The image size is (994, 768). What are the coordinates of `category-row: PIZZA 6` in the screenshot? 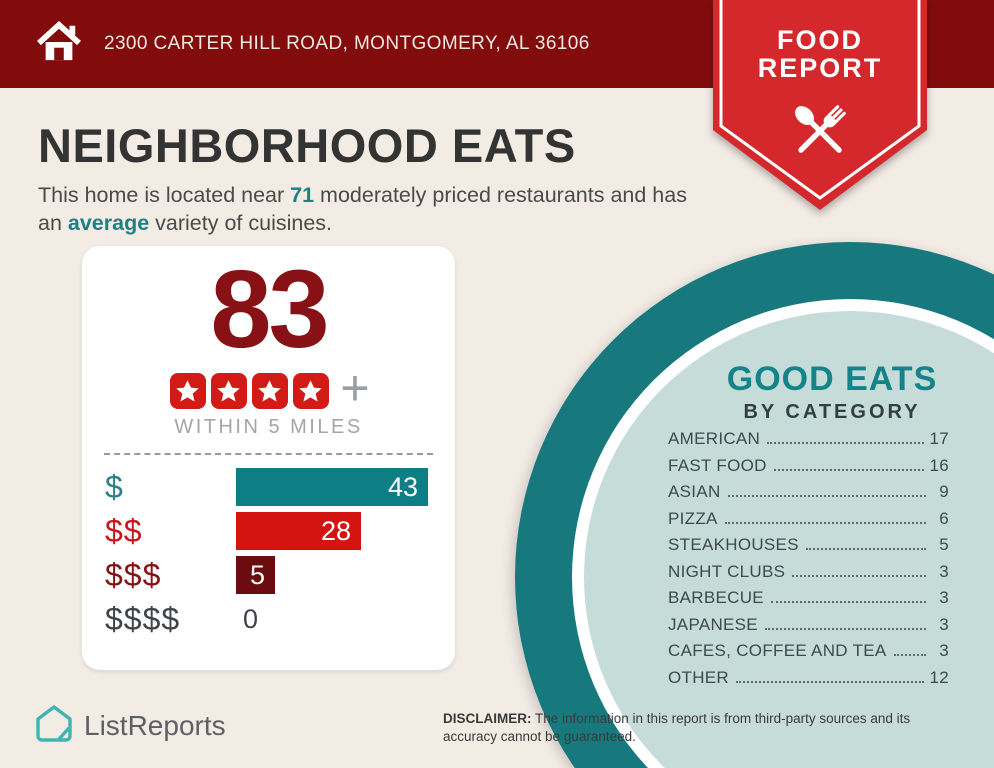 It's located at (808, 522).